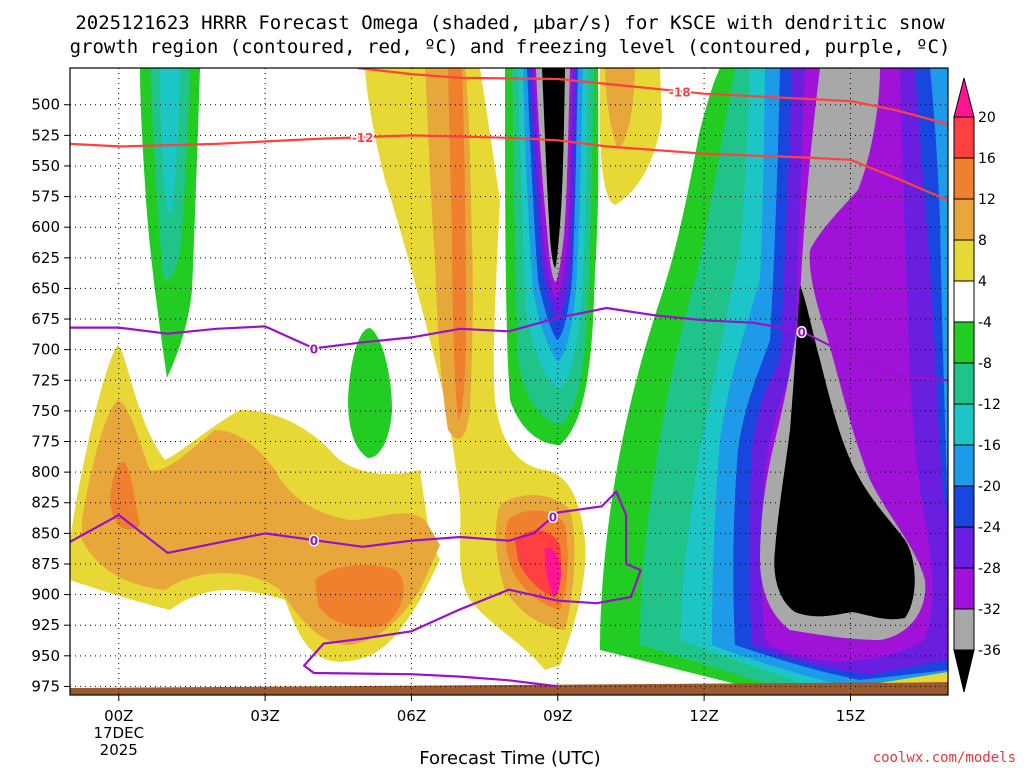 The image size is (1024, 768). Describe the element at coordinates (45, 656) in the screenshot. I see `y-tick-label: 950` at that location.